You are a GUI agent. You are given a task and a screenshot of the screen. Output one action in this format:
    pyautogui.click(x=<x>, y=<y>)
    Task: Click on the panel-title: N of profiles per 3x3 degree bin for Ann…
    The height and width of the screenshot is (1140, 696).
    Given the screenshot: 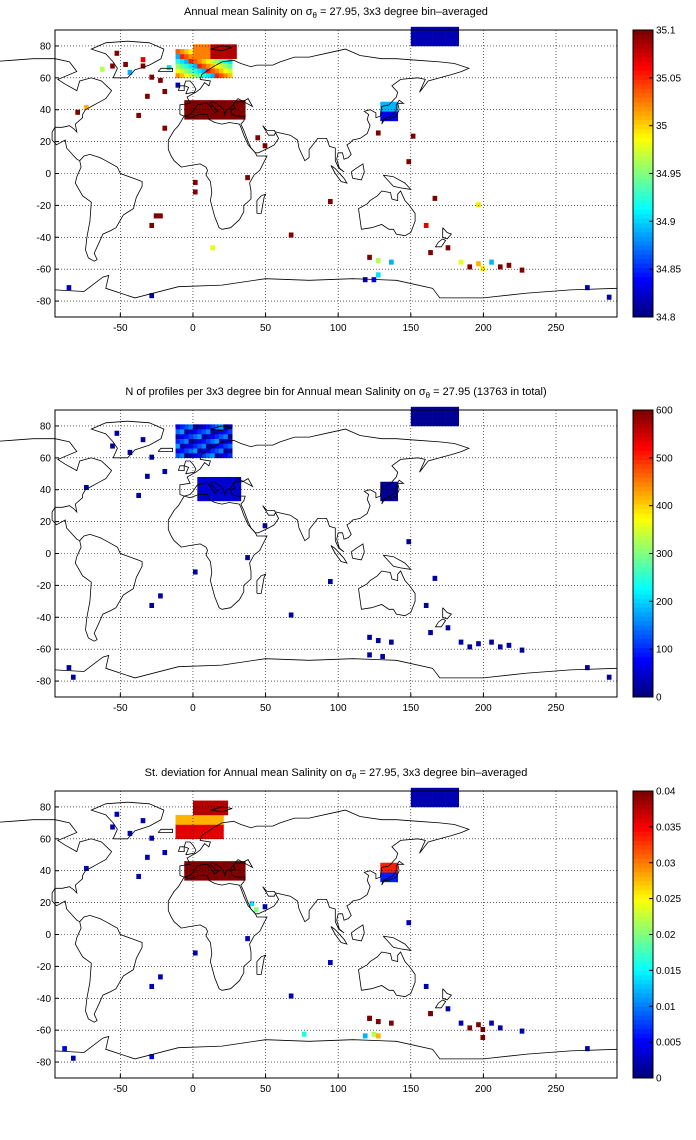 What is the action you would take?
    pyautogui.click(x=336, y=393)
    